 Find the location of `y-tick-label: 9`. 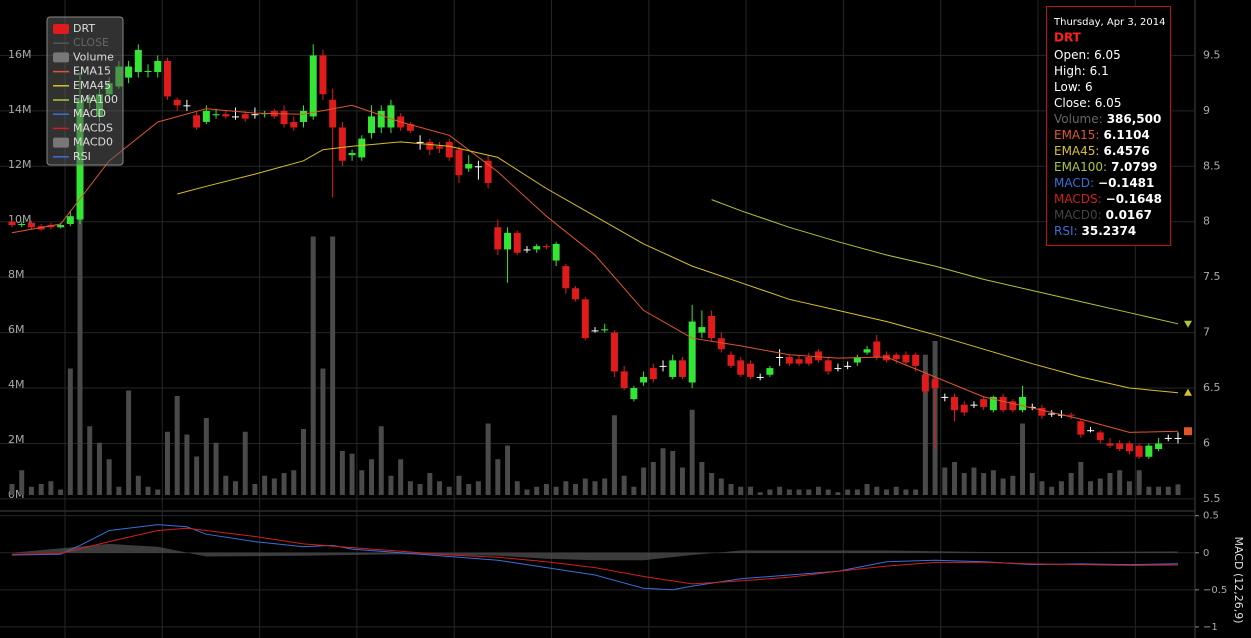

y-tick-label: 9 is located at coordinates (1206, 110).